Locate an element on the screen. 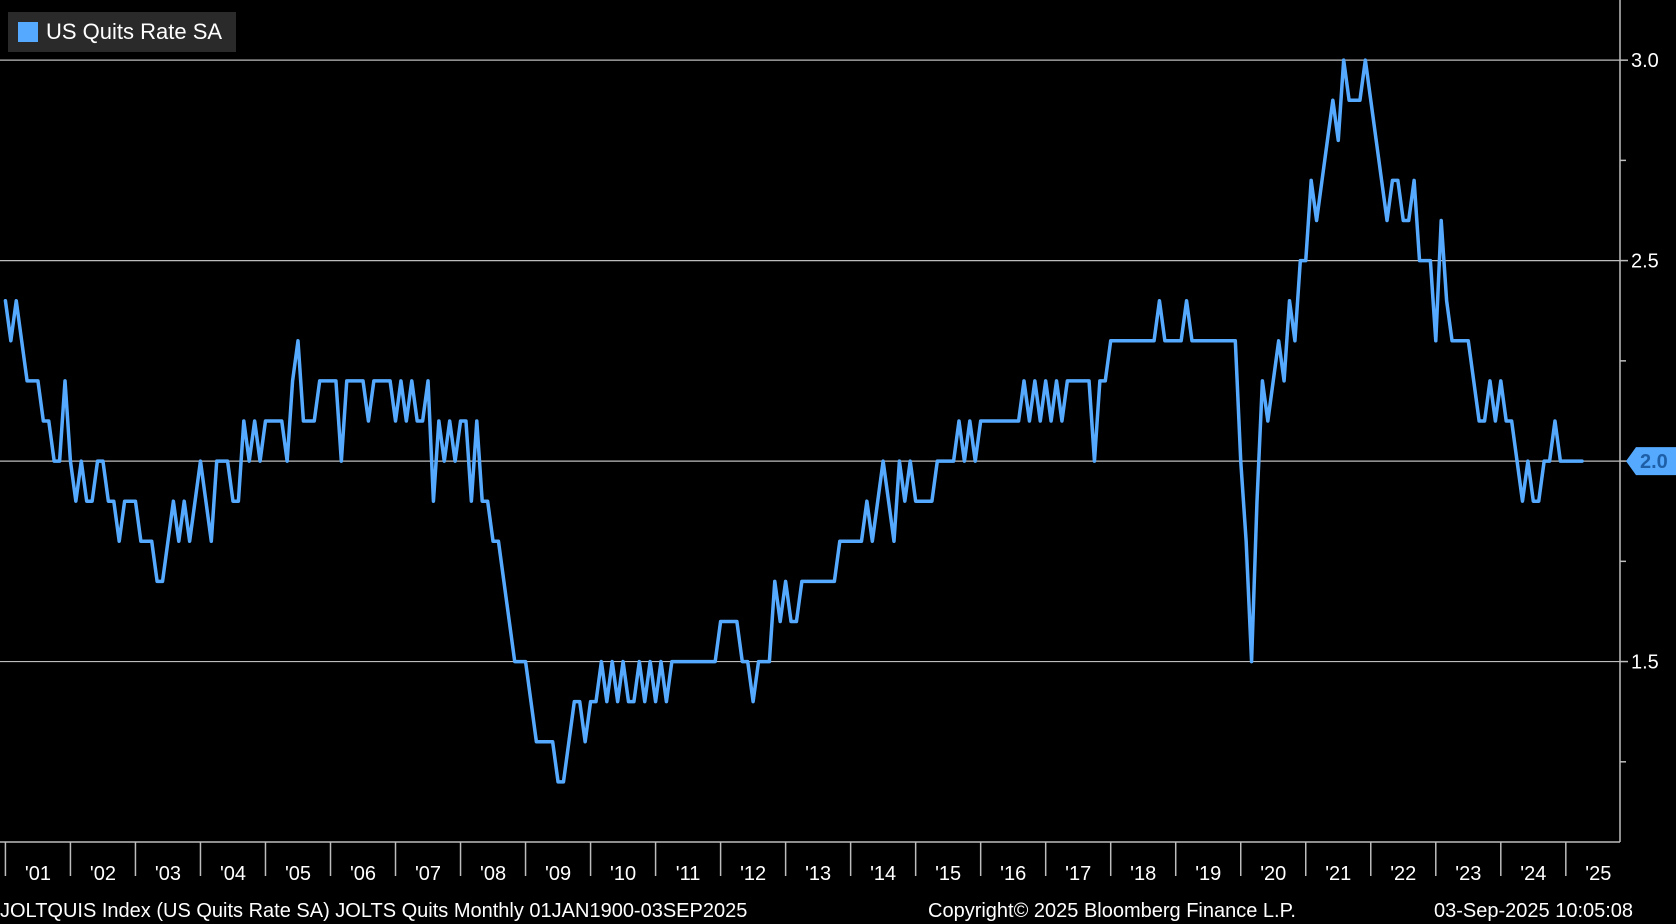 The width and height of the screenshot is (1676, 924). xtick-label: '19 is located at coordinates (1208, 874).